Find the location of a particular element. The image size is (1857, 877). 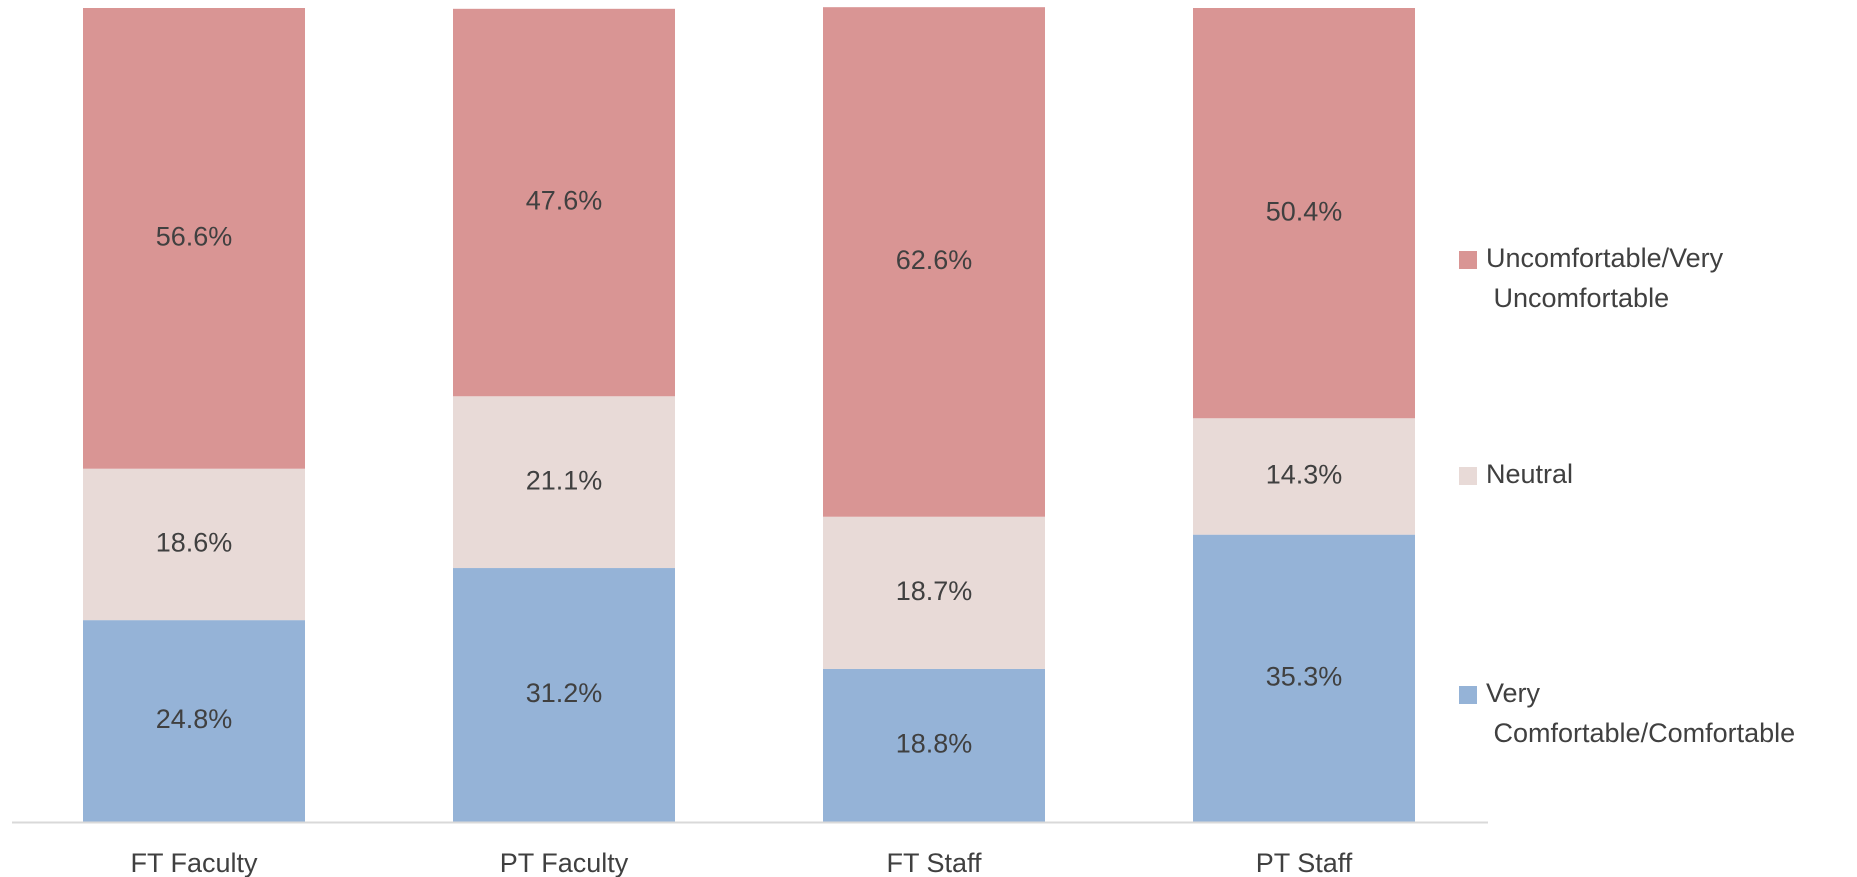

data-label: 18.7% is located at coordinates (934, 591).